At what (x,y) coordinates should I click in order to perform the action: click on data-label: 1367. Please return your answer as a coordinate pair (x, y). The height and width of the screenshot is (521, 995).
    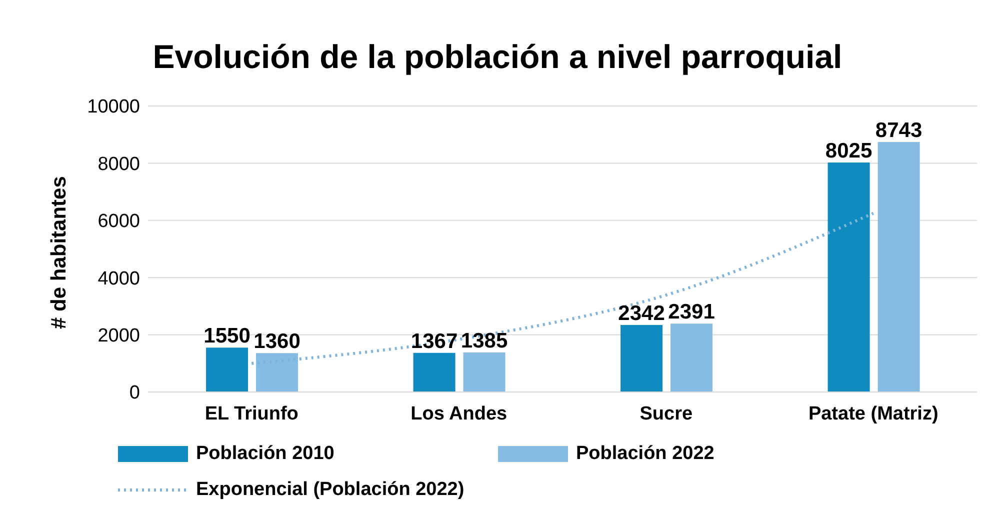
    Looking at the image, I should click on (434, 341).